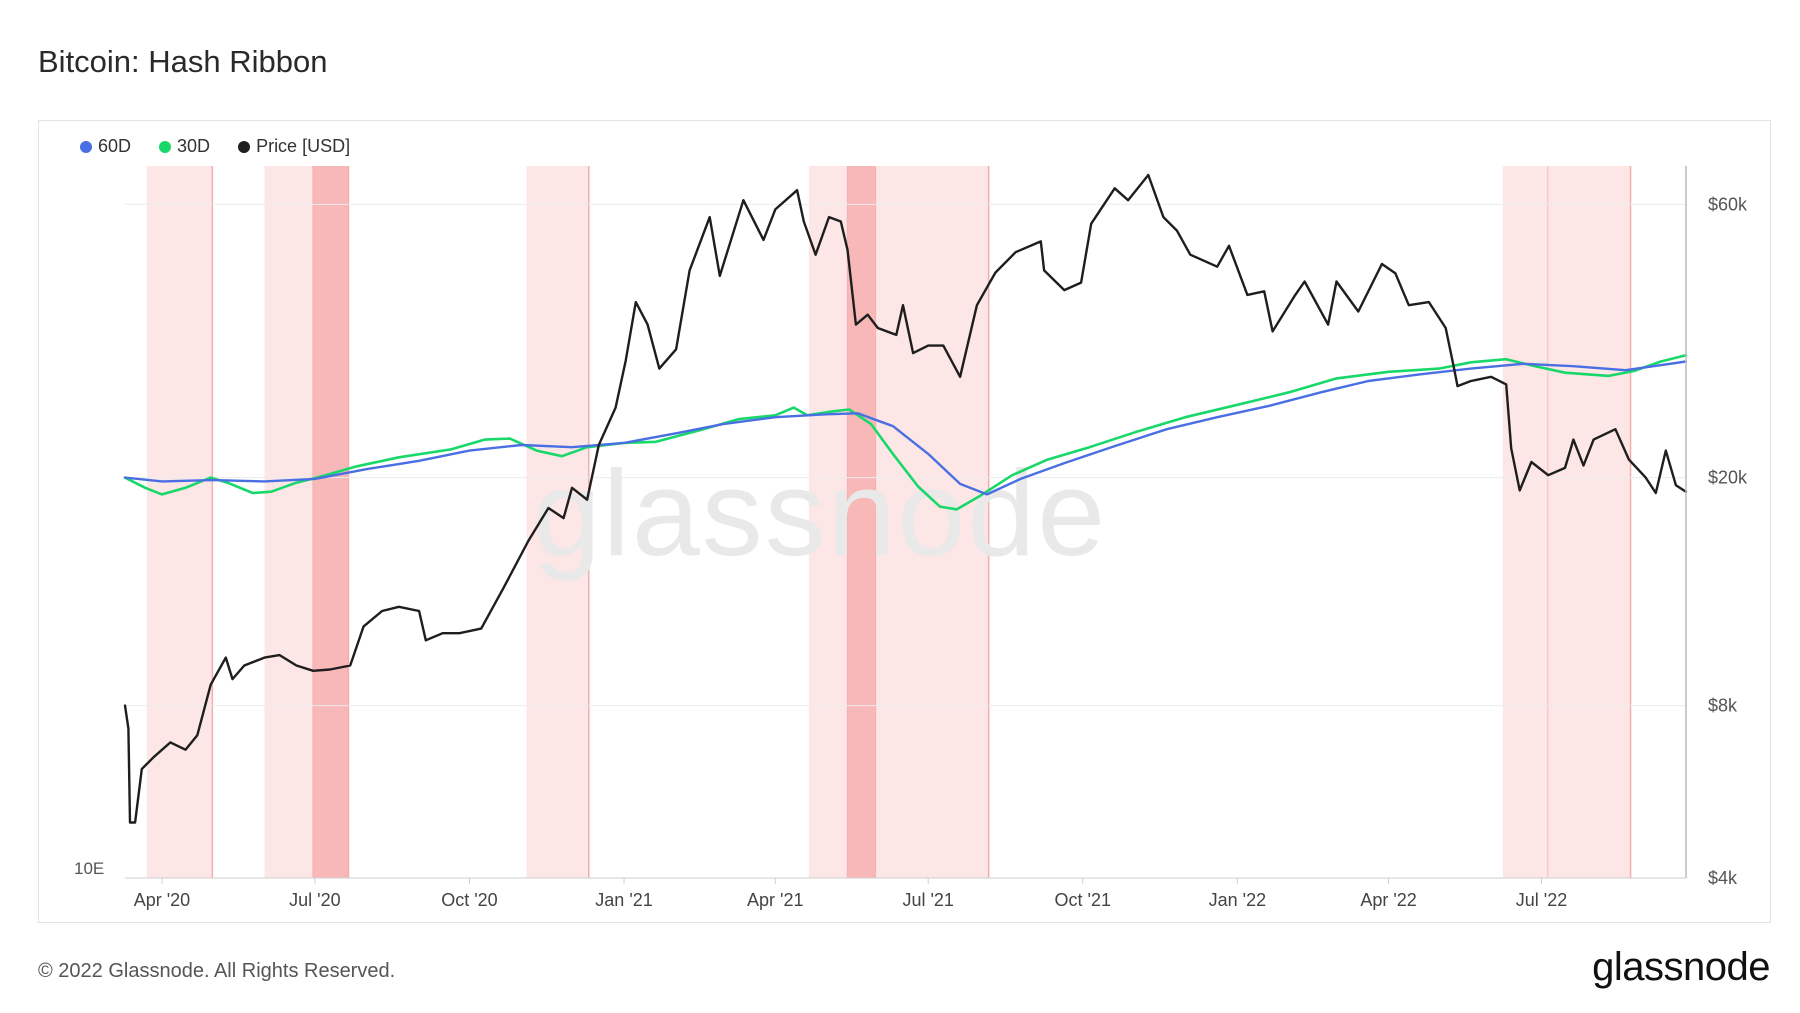  Describe the element at coordinates (1728, 478) in the screenshot. I see `y-tick-label: $20k` at that location.